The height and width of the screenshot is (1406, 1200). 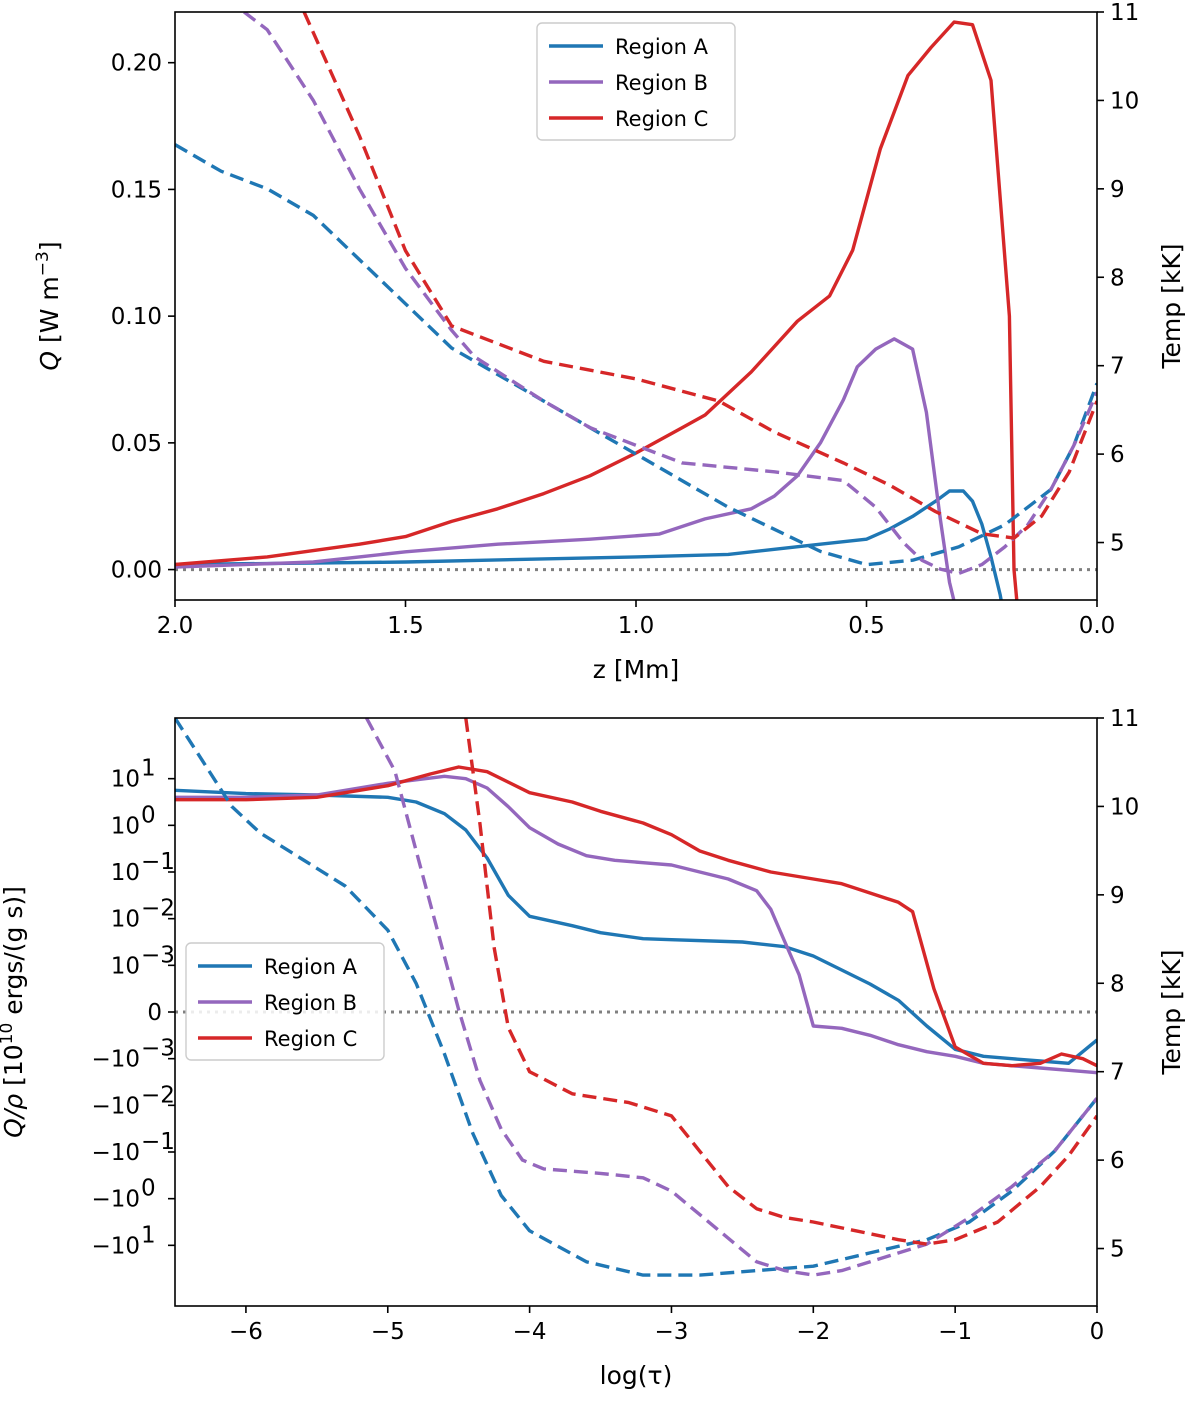 What do you see at coordinates (136, 571) in the screenshot?
I see `y-tick-label: 0.00` at bounding box center [136, 571].